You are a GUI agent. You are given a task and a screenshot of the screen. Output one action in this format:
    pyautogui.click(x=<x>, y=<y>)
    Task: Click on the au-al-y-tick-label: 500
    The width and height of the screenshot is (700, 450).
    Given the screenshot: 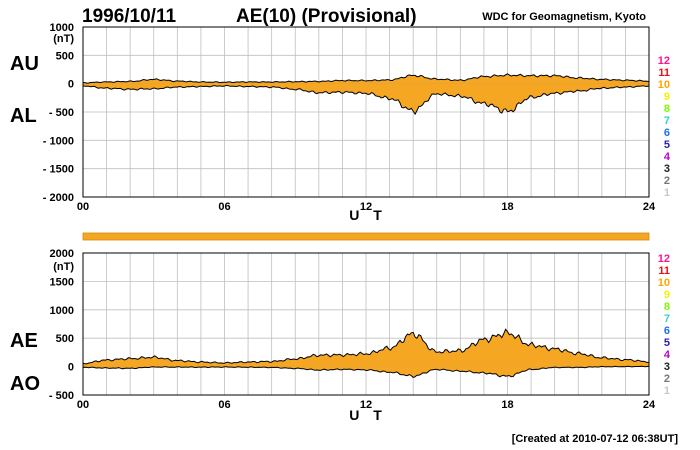 What is the action you would take?
    pyautogui.click(x=65, y=56)
    